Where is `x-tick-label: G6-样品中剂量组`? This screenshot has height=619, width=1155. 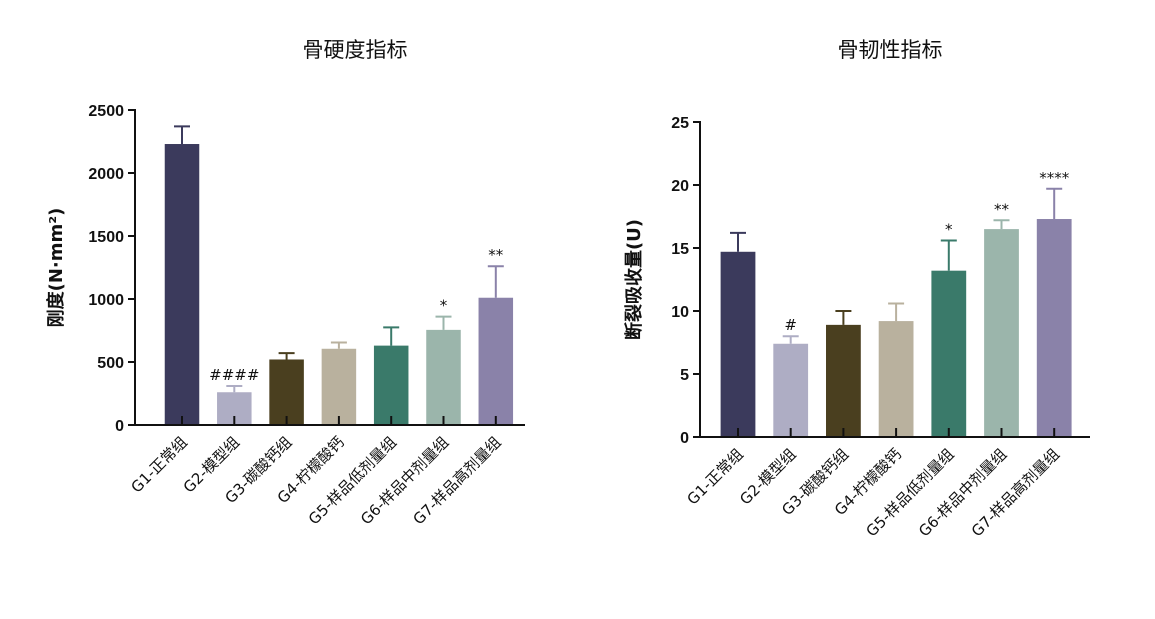
x-tick-label: G6-样品中剂量组 is located at coordinates (404, 480).